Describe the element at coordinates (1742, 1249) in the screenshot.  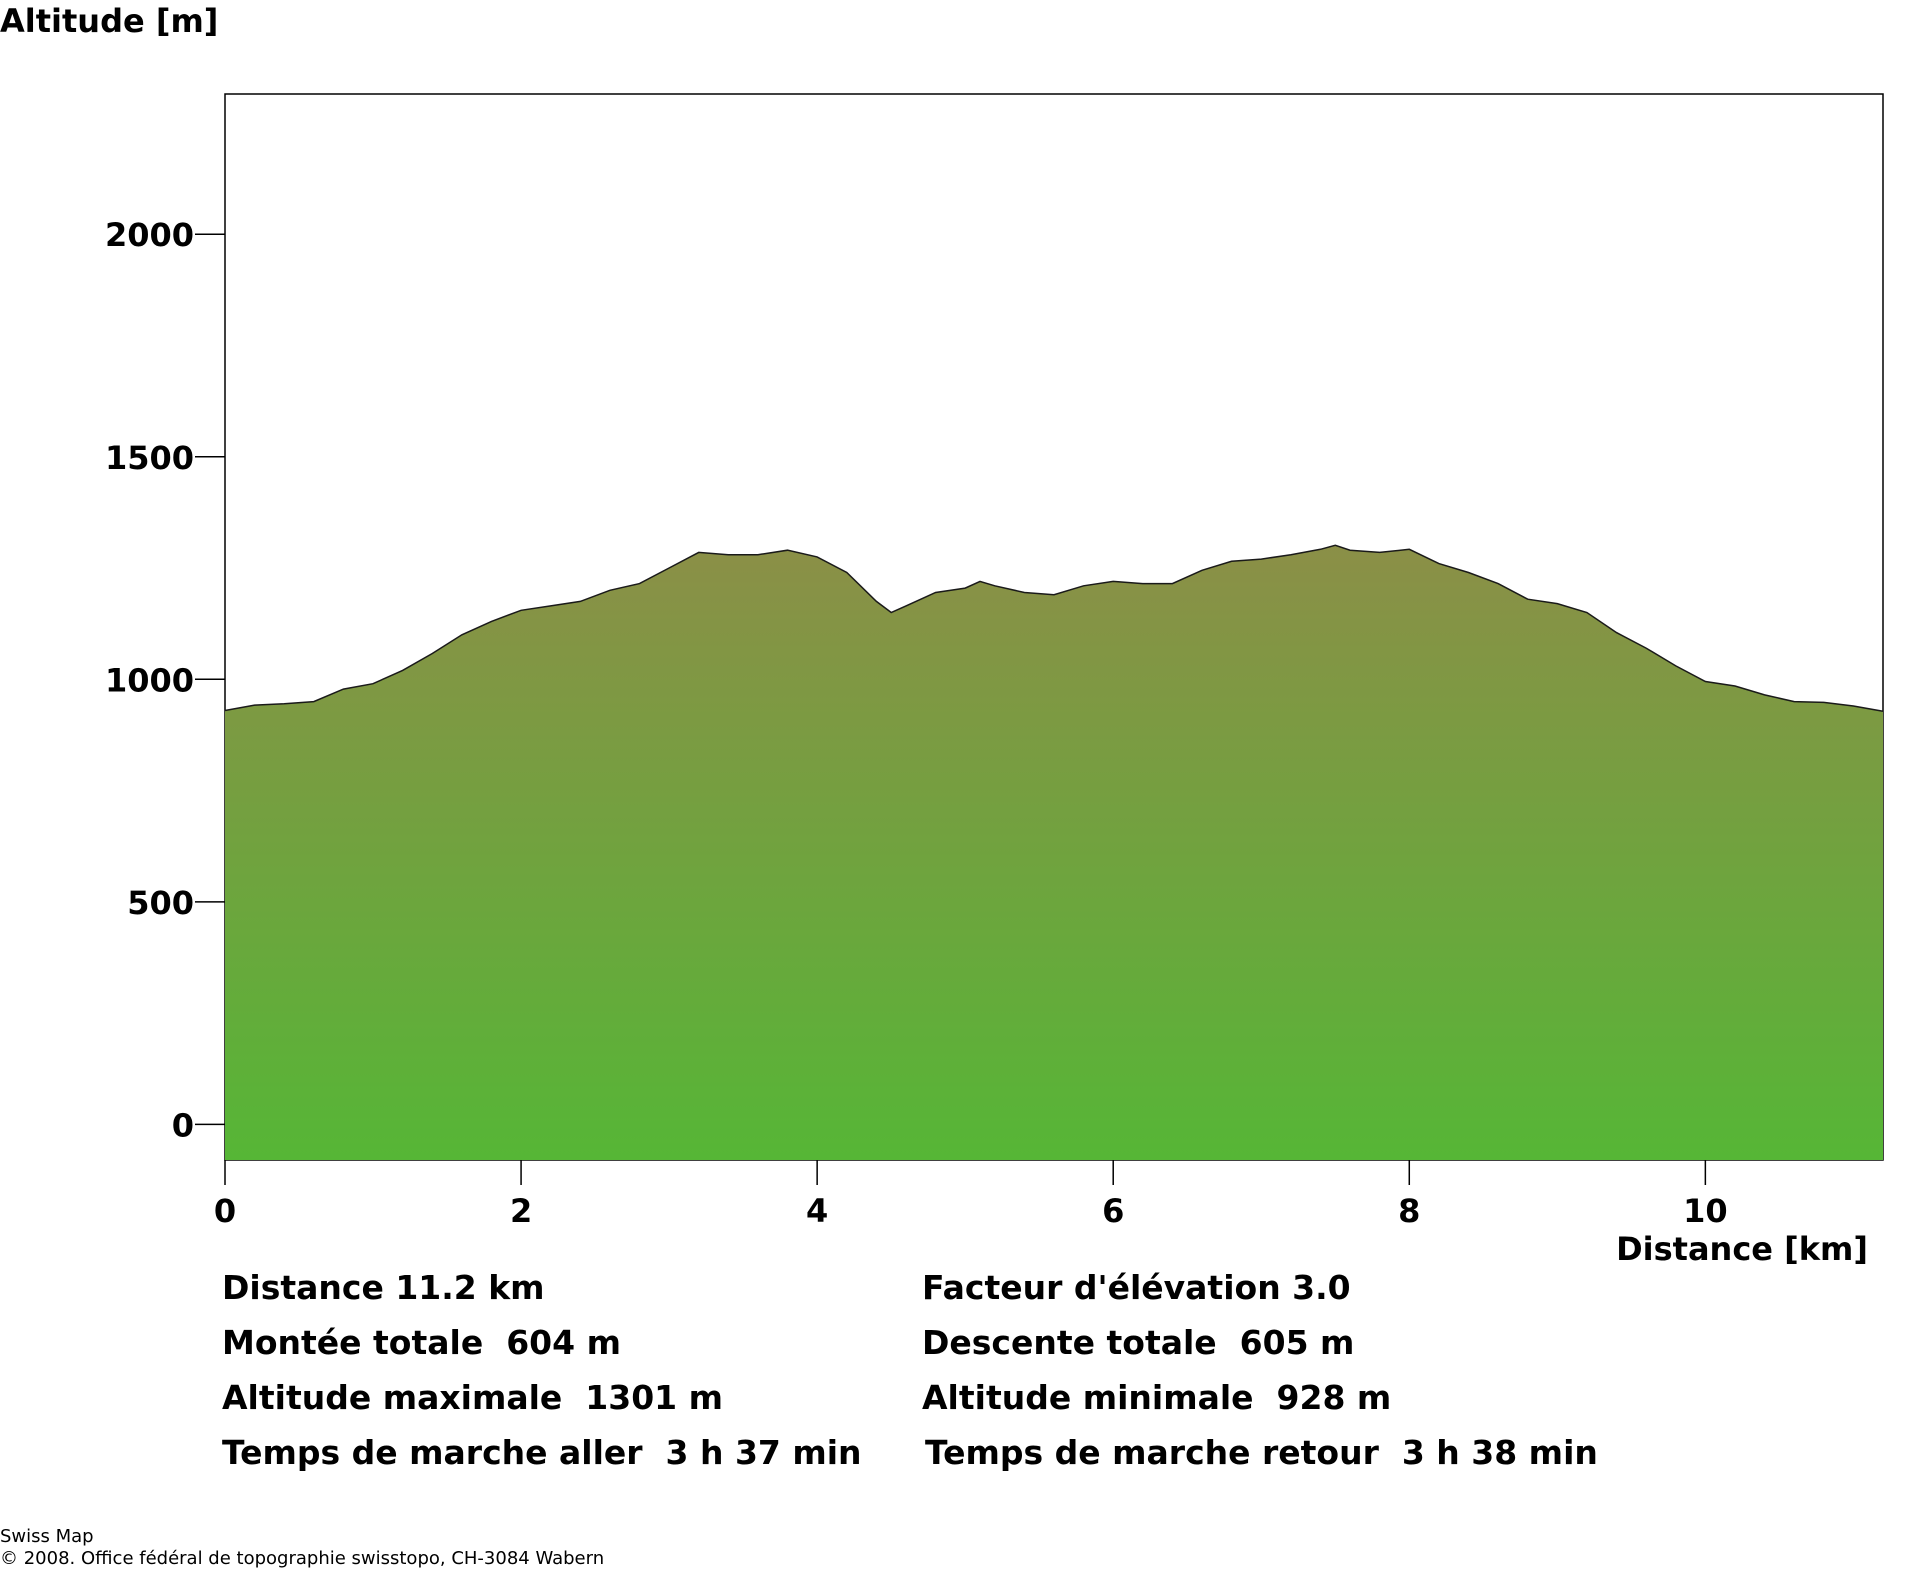
I see `x-axis-label: Distance [km]` at that location.